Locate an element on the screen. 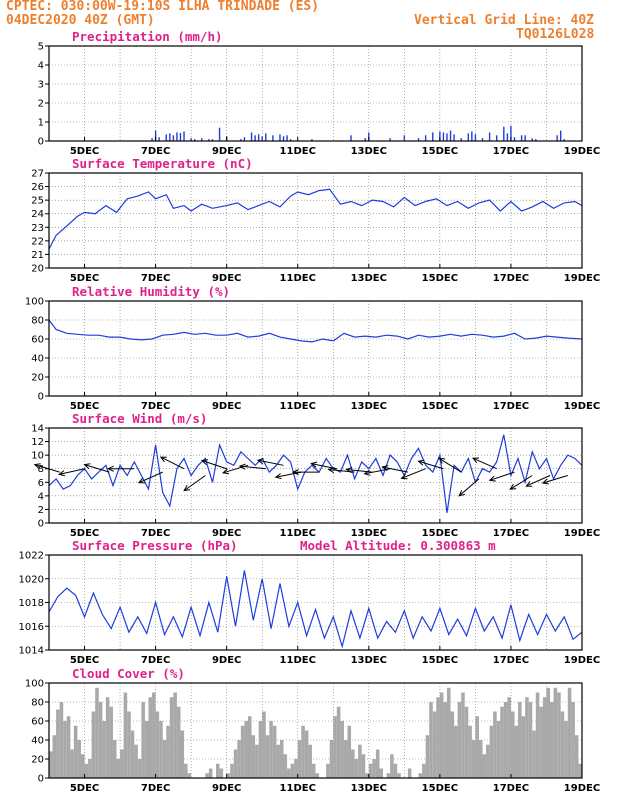 This screenshot has width=618, height=800. y-tick-label: 1 is located at coordinates (41, 123).